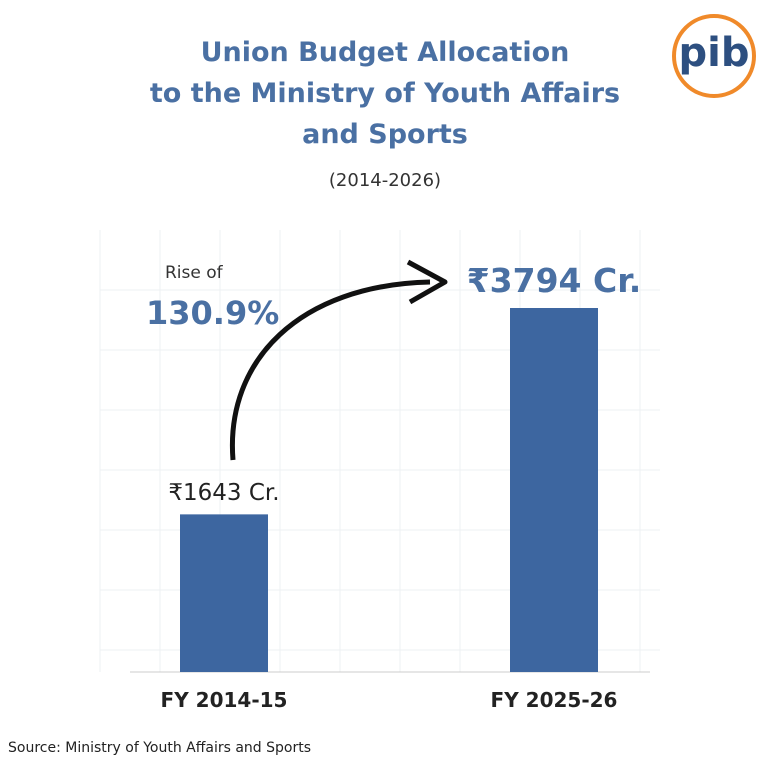 This screenshot has width=770, height=770. Describe the element at coordinates (213, 313) in the screenshot. I see `annotation: 130.9%` at that location.